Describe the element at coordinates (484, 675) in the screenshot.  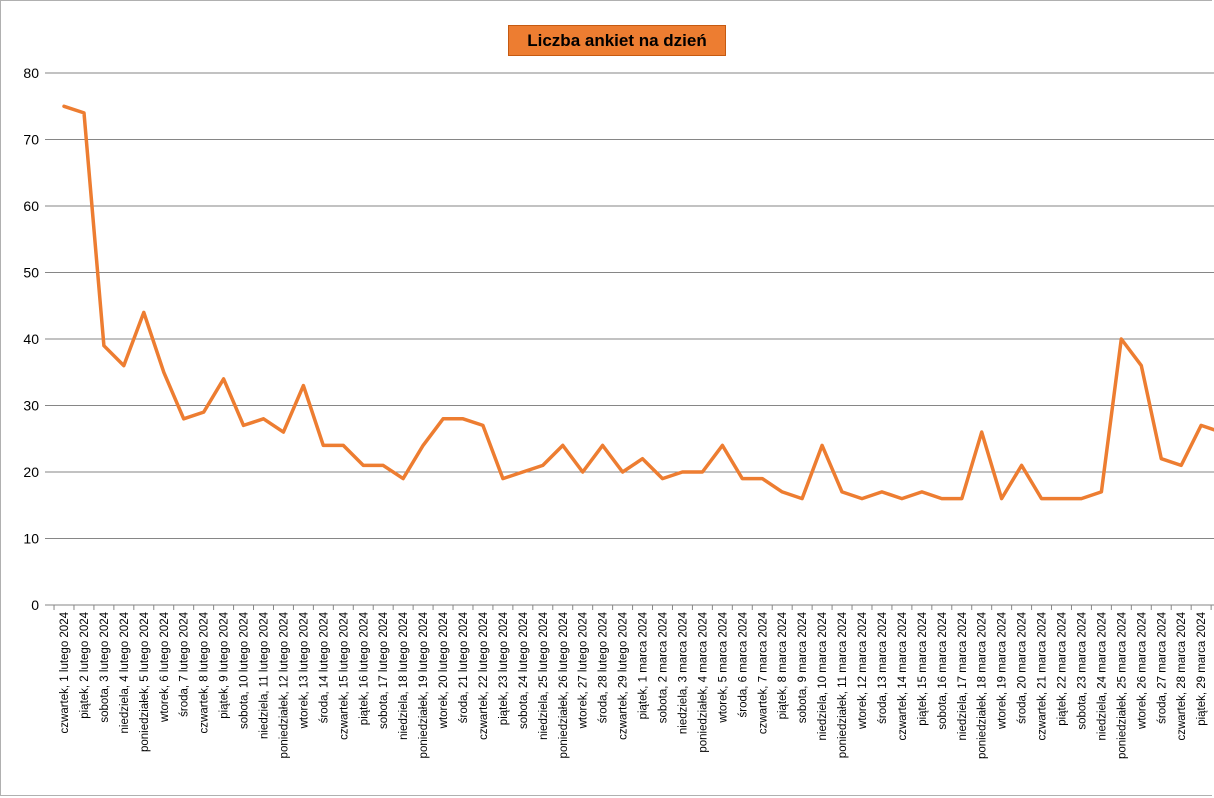
I see `x-tick-label: czwartek, 22 lutego 2024` at that location.